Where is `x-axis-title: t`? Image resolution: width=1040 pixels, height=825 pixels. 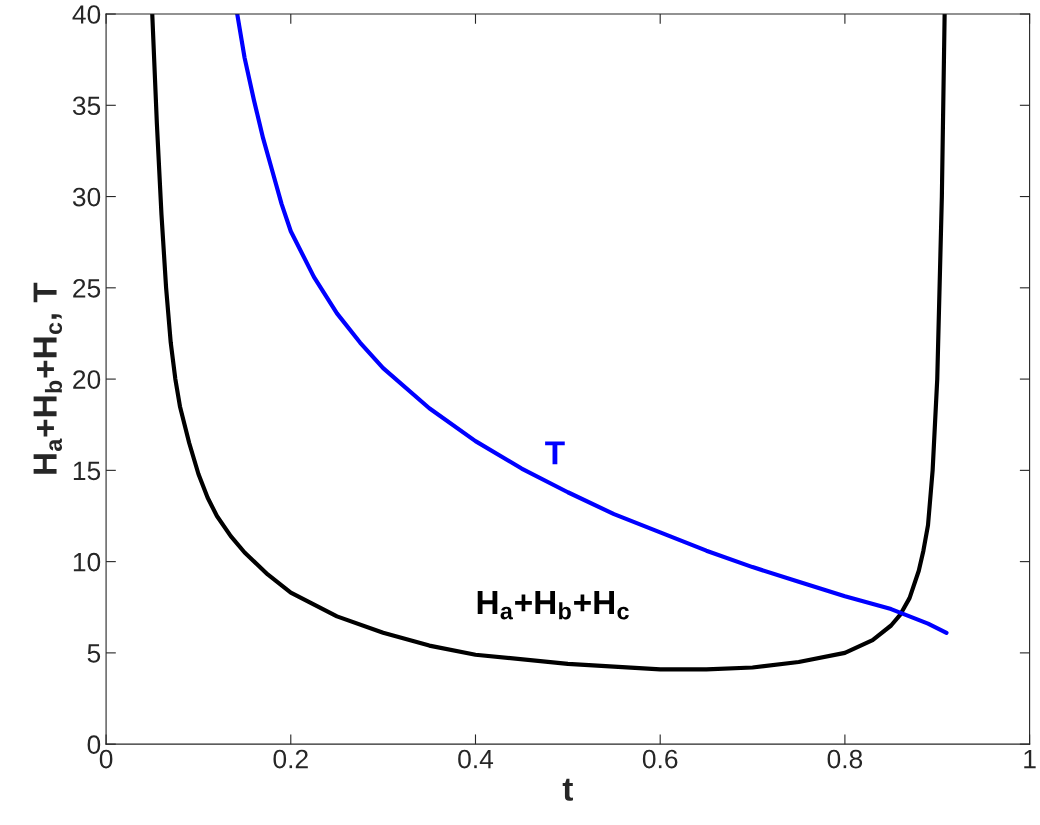 x-axis-title: t is located at coordinates (567, 789).